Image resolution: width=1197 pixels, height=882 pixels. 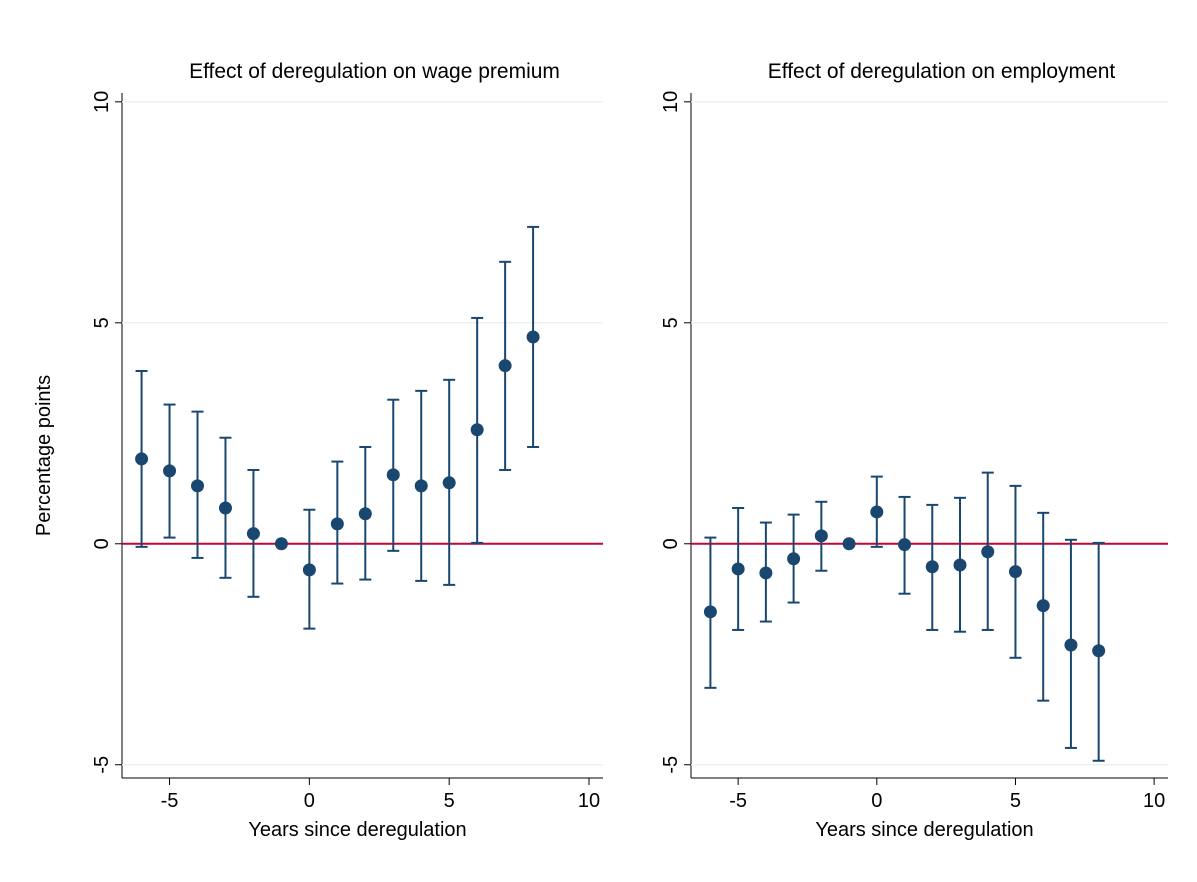 What do you see at coordinates (44, 455) in the screenshot?
I see `y-axis-label: Percentage points` at bounding box center [44, 455].